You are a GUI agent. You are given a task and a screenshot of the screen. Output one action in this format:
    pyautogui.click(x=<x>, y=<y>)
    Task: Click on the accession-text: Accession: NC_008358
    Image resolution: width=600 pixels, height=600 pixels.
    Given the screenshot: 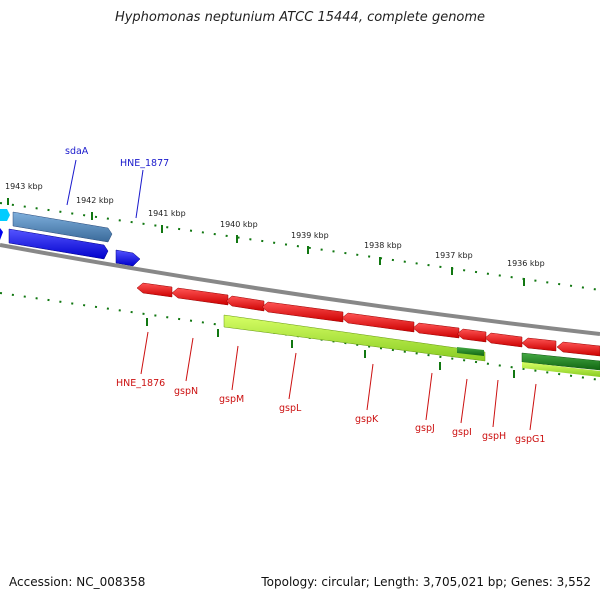 What is the action you would take?
    pyautogui.click(x=77, y=582)
    